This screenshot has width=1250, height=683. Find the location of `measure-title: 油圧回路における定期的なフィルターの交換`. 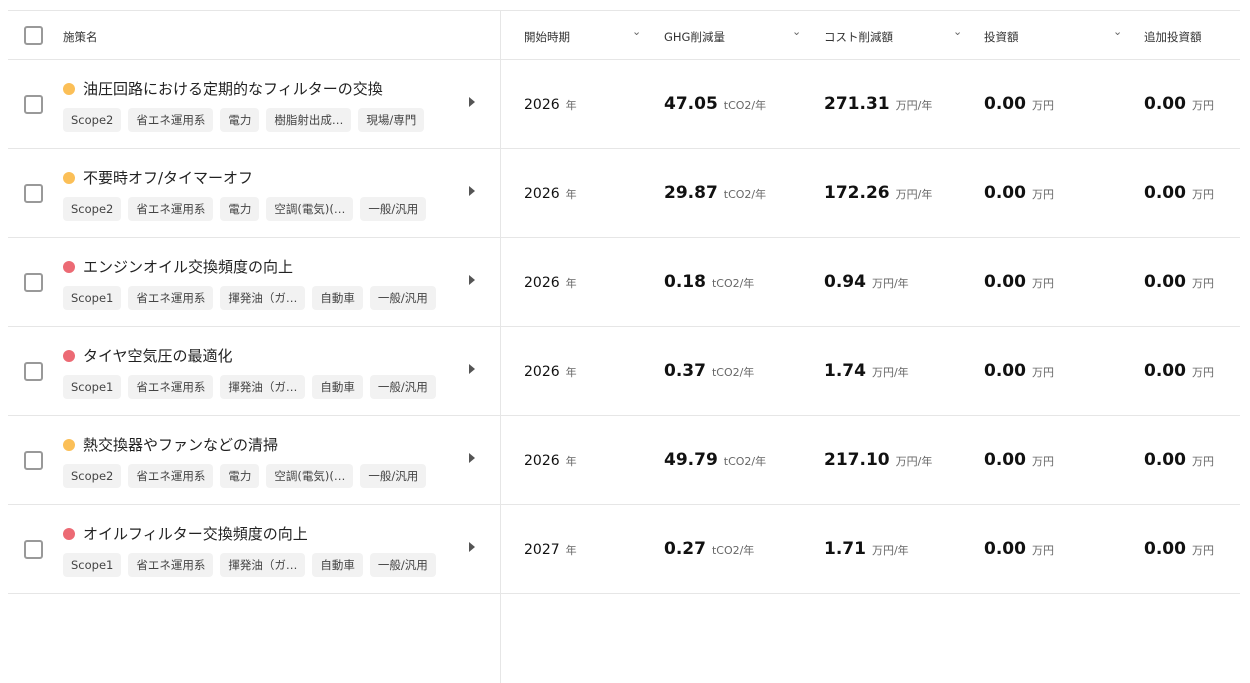

measure-title: 油圧回路における定期的なフィルターの交換 is located at coordinates (223, 88).